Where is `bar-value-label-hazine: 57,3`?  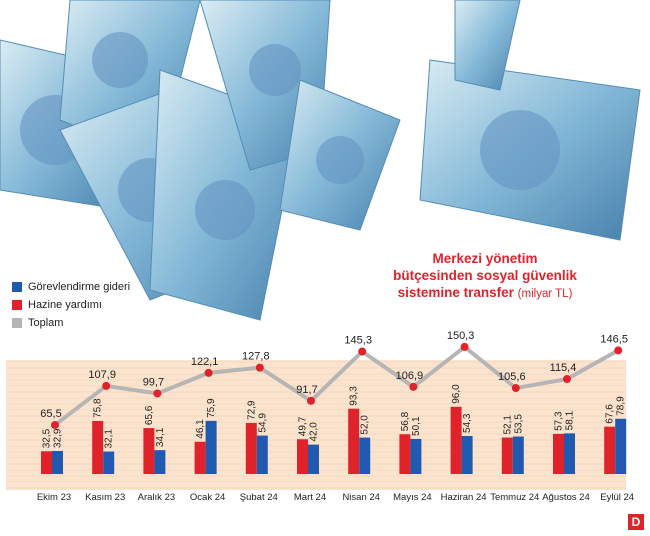 bar-value-label-hazine: 57,3 is located at coordinates (559, 421).